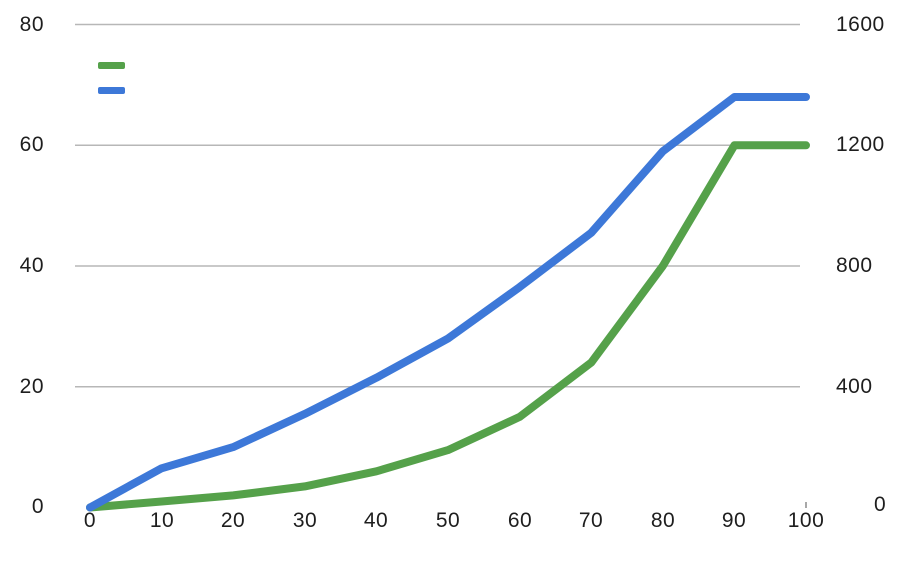 The height and width of the screenshot is (578, 910). What do you see at coordinates (448, 520) in the screenshot?
I see `x-tick-50: 50` at bounding box center [448, 520].